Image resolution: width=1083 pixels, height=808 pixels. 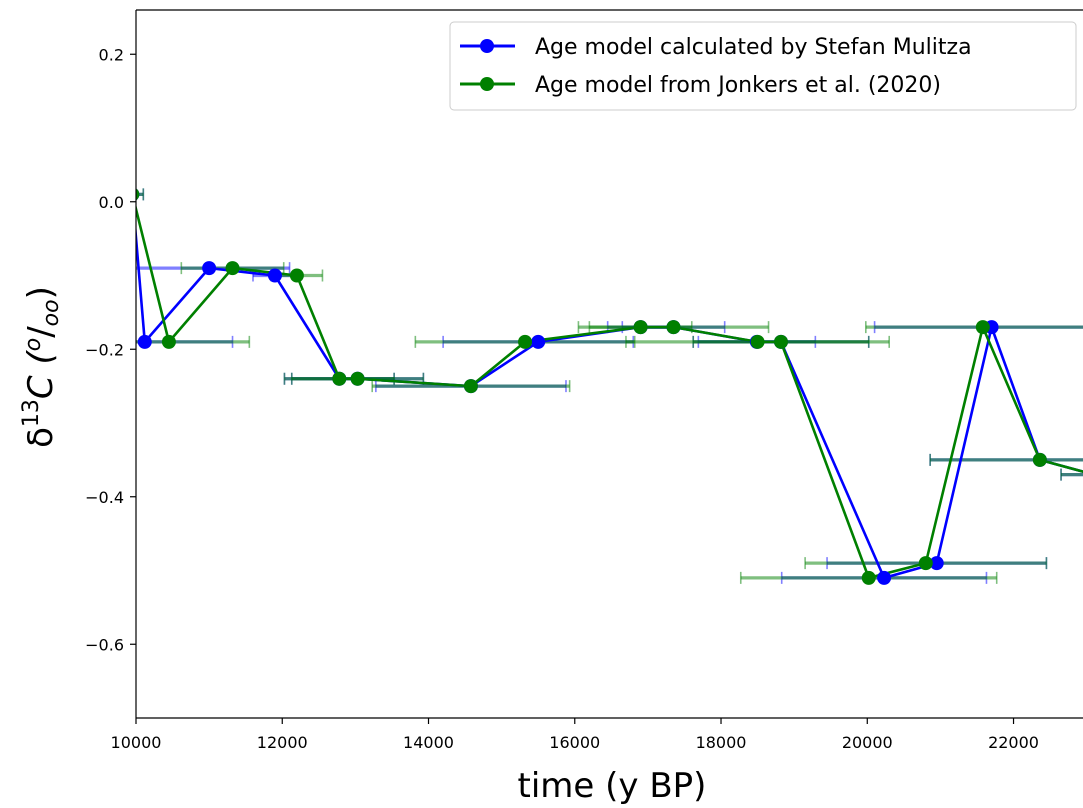 I want to click on y-axis-title-delta: δ, so click(x=41, y=437).